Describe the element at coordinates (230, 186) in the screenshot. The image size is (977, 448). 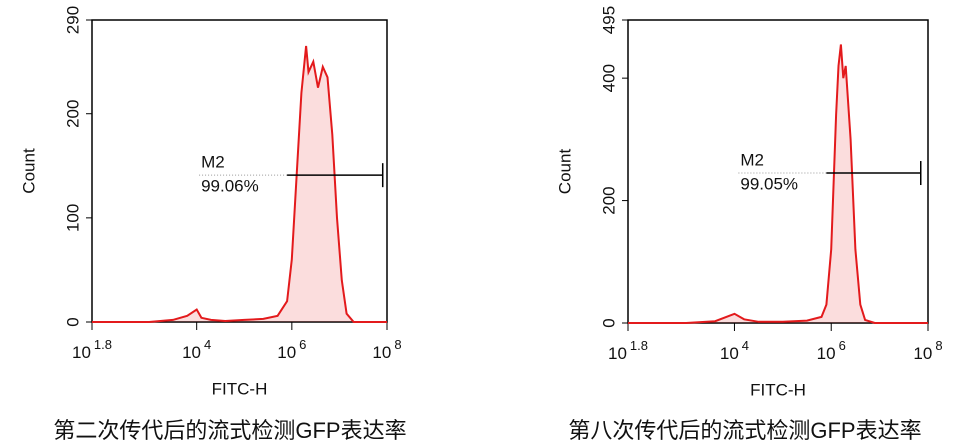
I see `gate-percent: 99.06%` at that location.